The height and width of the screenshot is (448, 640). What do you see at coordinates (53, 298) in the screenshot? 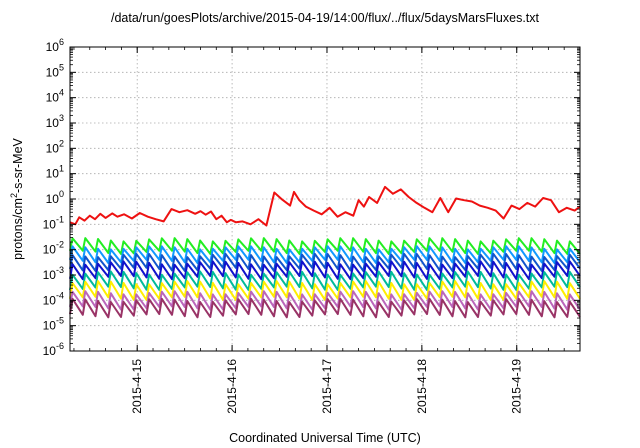
I see `y-tick-label: 10⁻⁴` at bounding box center [53, 298].